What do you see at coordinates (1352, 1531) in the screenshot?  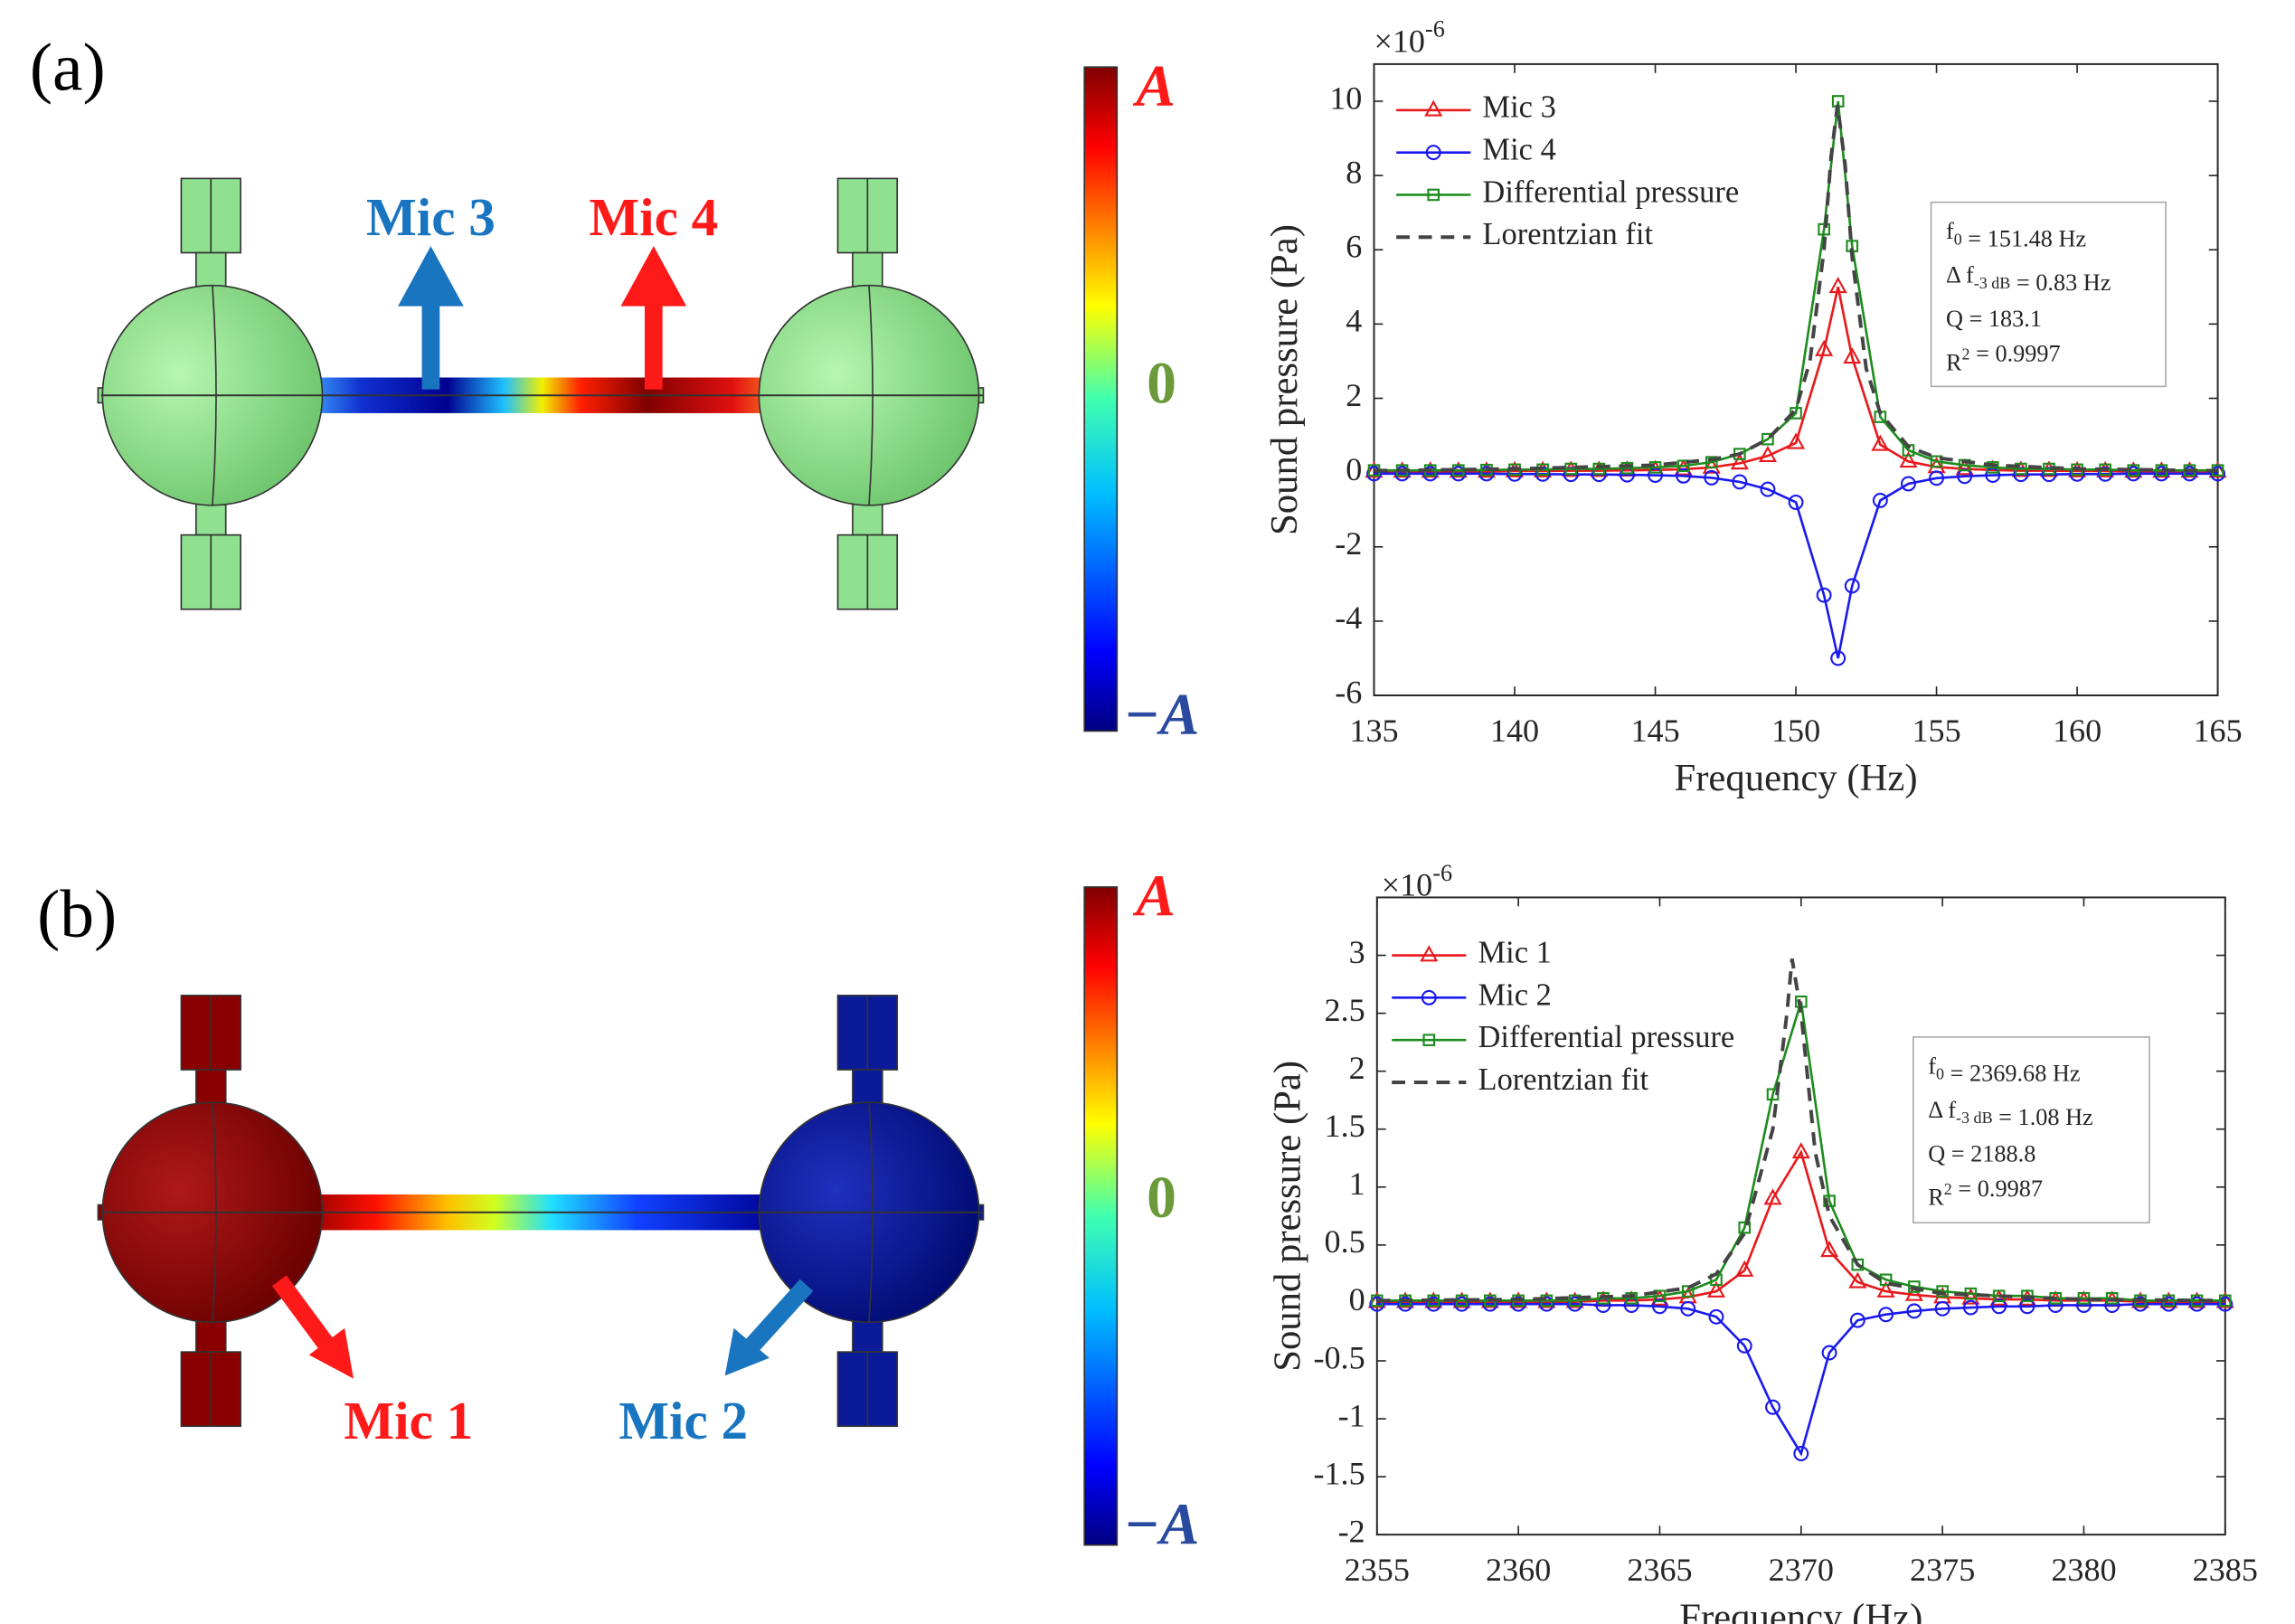 I see `y-tick-label: -2` at bounding box center [1352, 1531].